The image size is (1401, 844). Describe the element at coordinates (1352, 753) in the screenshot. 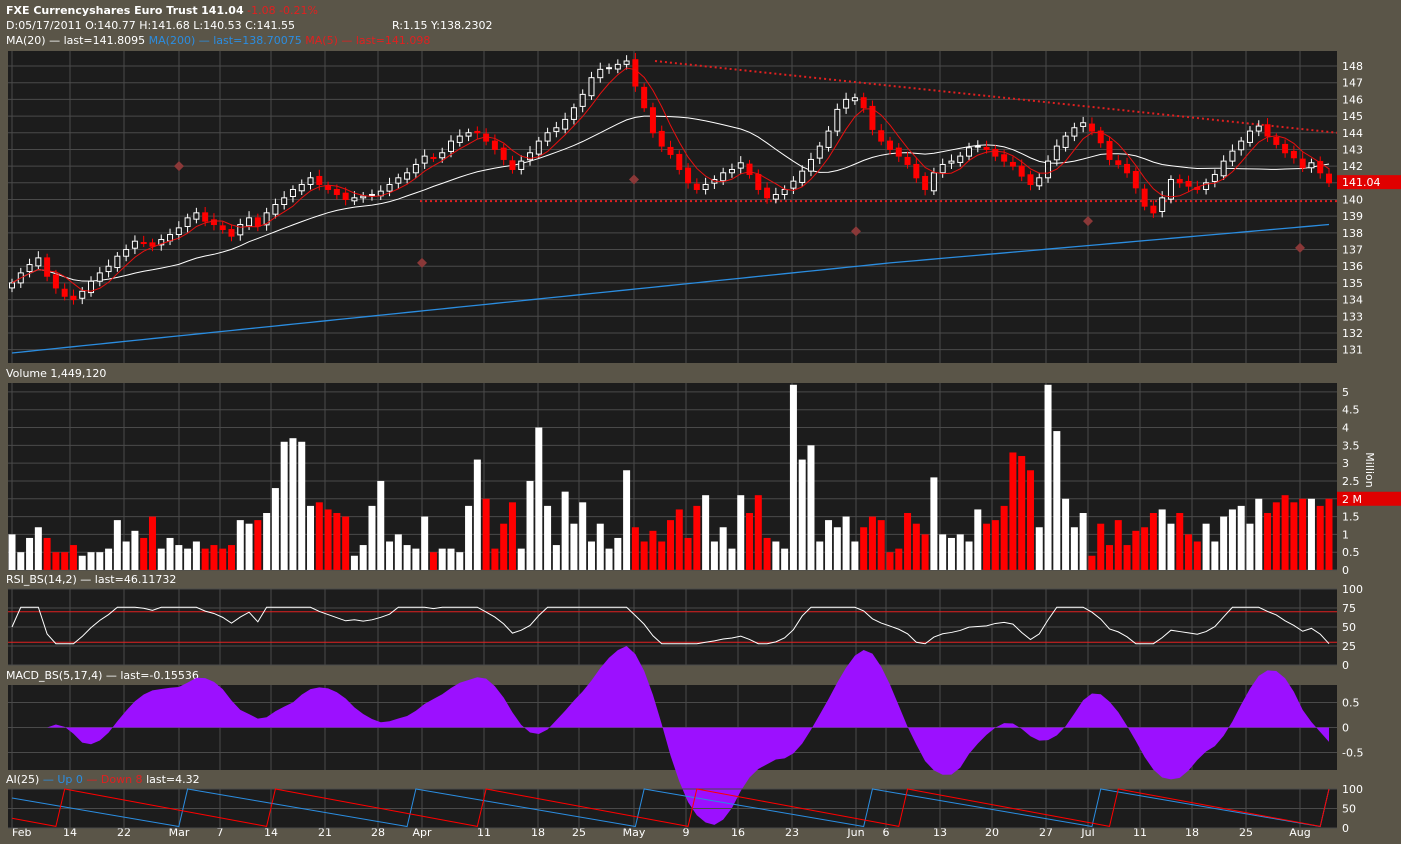

I see `macd-tick-label: -0.5` at that location.